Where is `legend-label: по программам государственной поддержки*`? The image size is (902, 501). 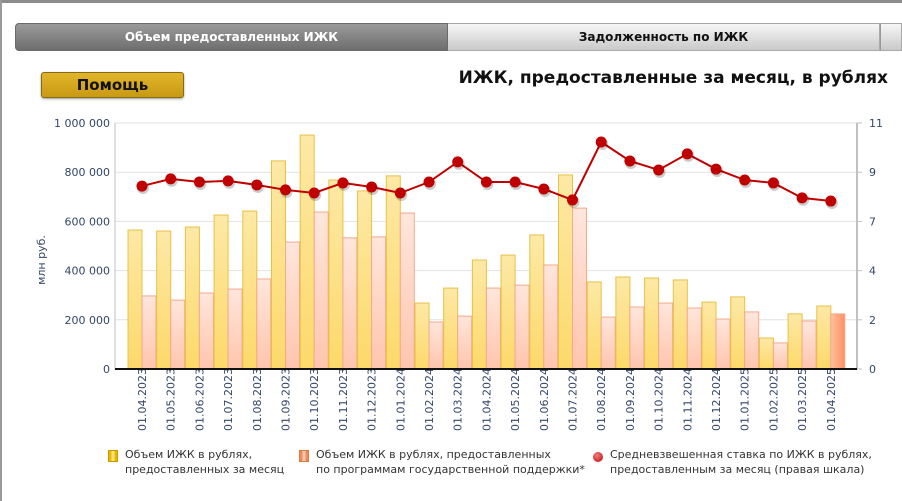
legend-label: по программам государственной поддержки* is located at coordinates (450, 469).